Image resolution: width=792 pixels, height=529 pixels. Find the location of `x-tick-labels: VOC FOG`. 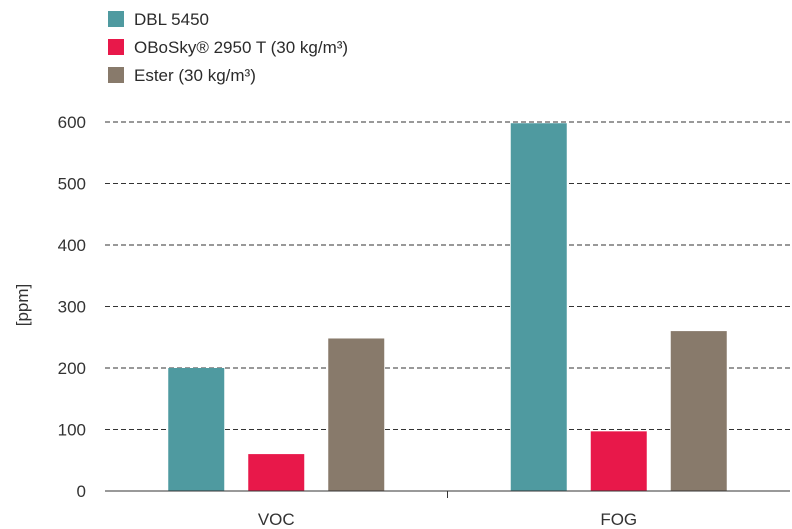

x-tick-labels: VOC FOG is located at coordinates (447, 519).